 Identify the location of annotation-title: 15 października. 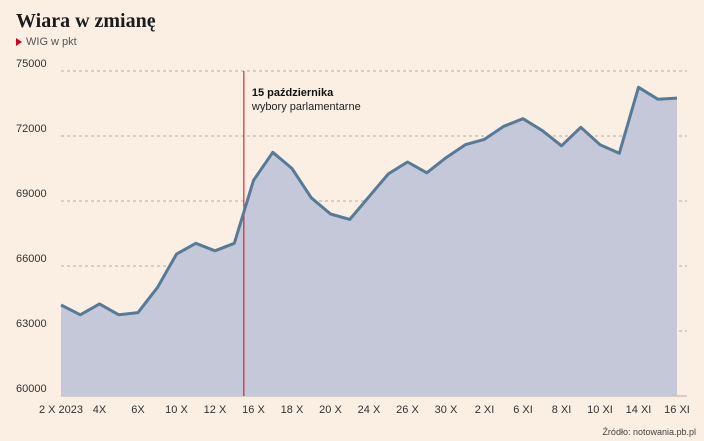
(293, 93).